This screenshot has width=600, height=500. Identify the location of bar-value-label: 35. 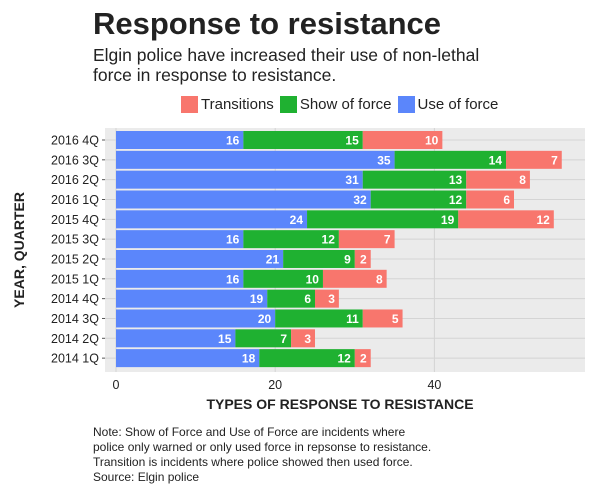
(384, 160).